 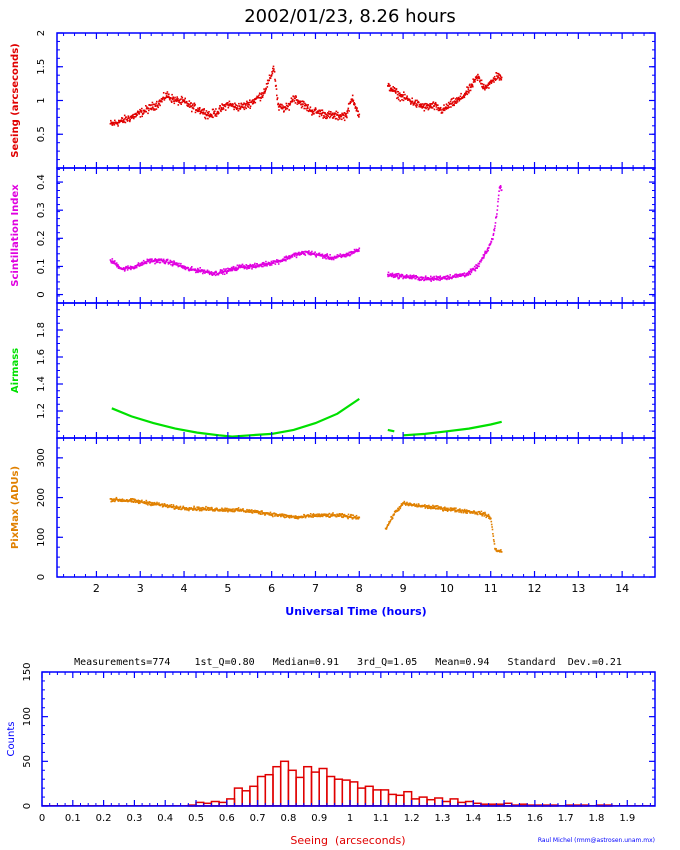 What do you see at coordinates (134, 818) in the screenshot?
I see `x-tick-label: 0.3` at bounding box center [134, 818].